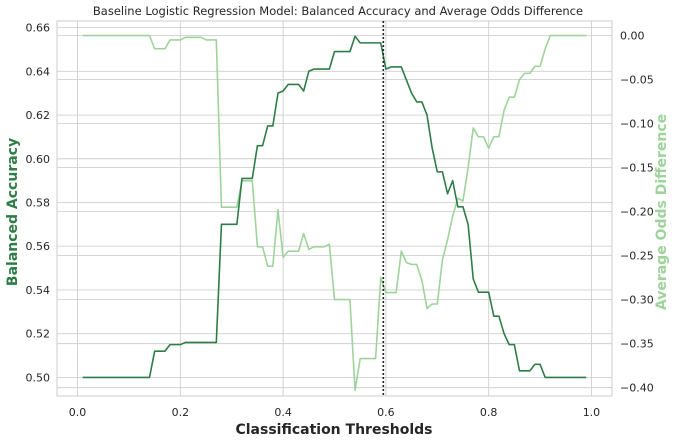 This screenshot has width=676, height=443. Describe the element at coordinates (38, 246) in the screenshot. I see `y-left-tick-label: 0.56` at that location.